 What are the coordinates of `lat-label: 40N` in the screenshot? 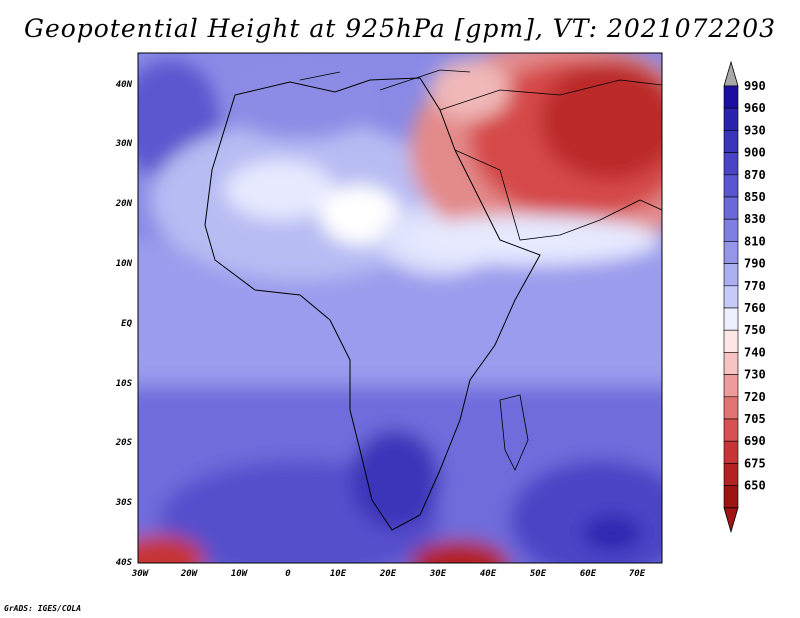 It's located at (124, 85).